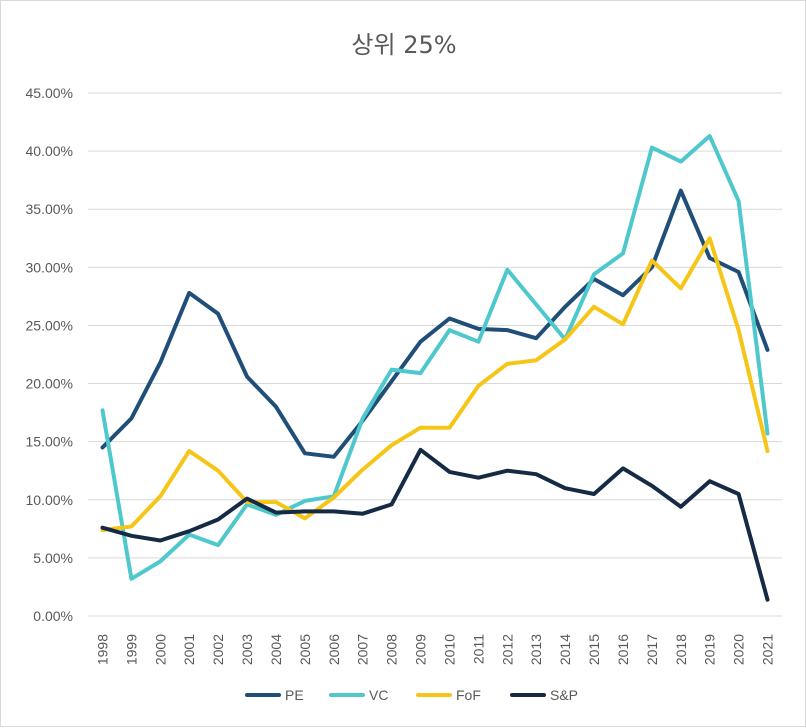 The width and height of the screenshot is (806, 728). I want to click on x-tick-label: 2017, so click(652, 649).